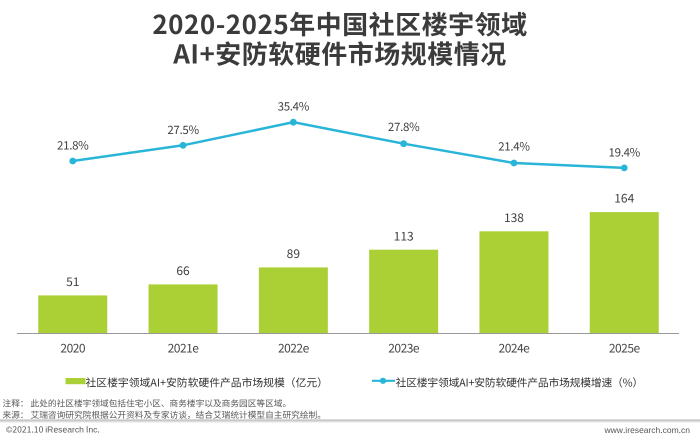 Image resolution: width=700 pixels, height=443 pixels. Describe the element at coordinates (515, 348) in the screenshot. I see `svg-text: 2024e` at that location.